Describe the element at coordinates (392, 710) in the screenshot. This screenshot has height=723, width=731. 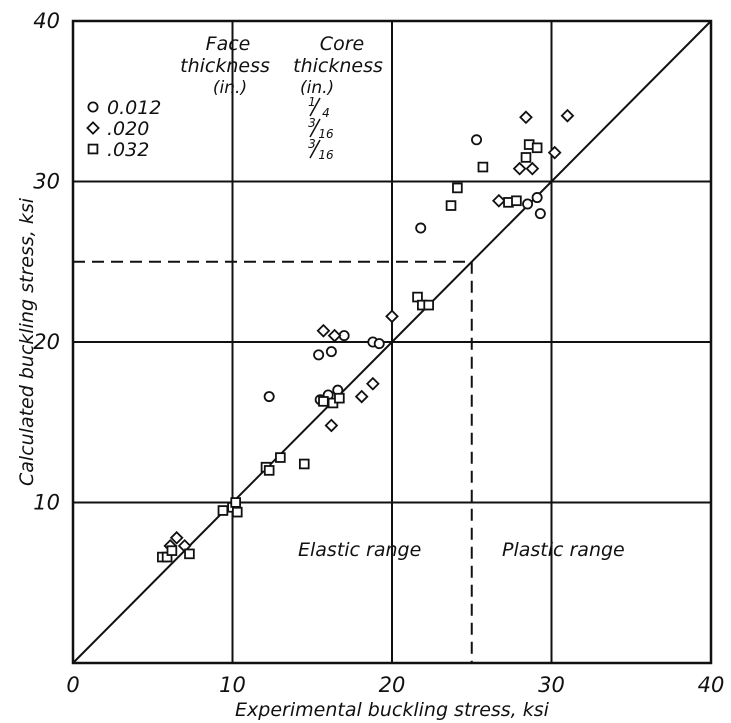
I see `x-axis-title: Experimental buckling stress, ksi` at that location.